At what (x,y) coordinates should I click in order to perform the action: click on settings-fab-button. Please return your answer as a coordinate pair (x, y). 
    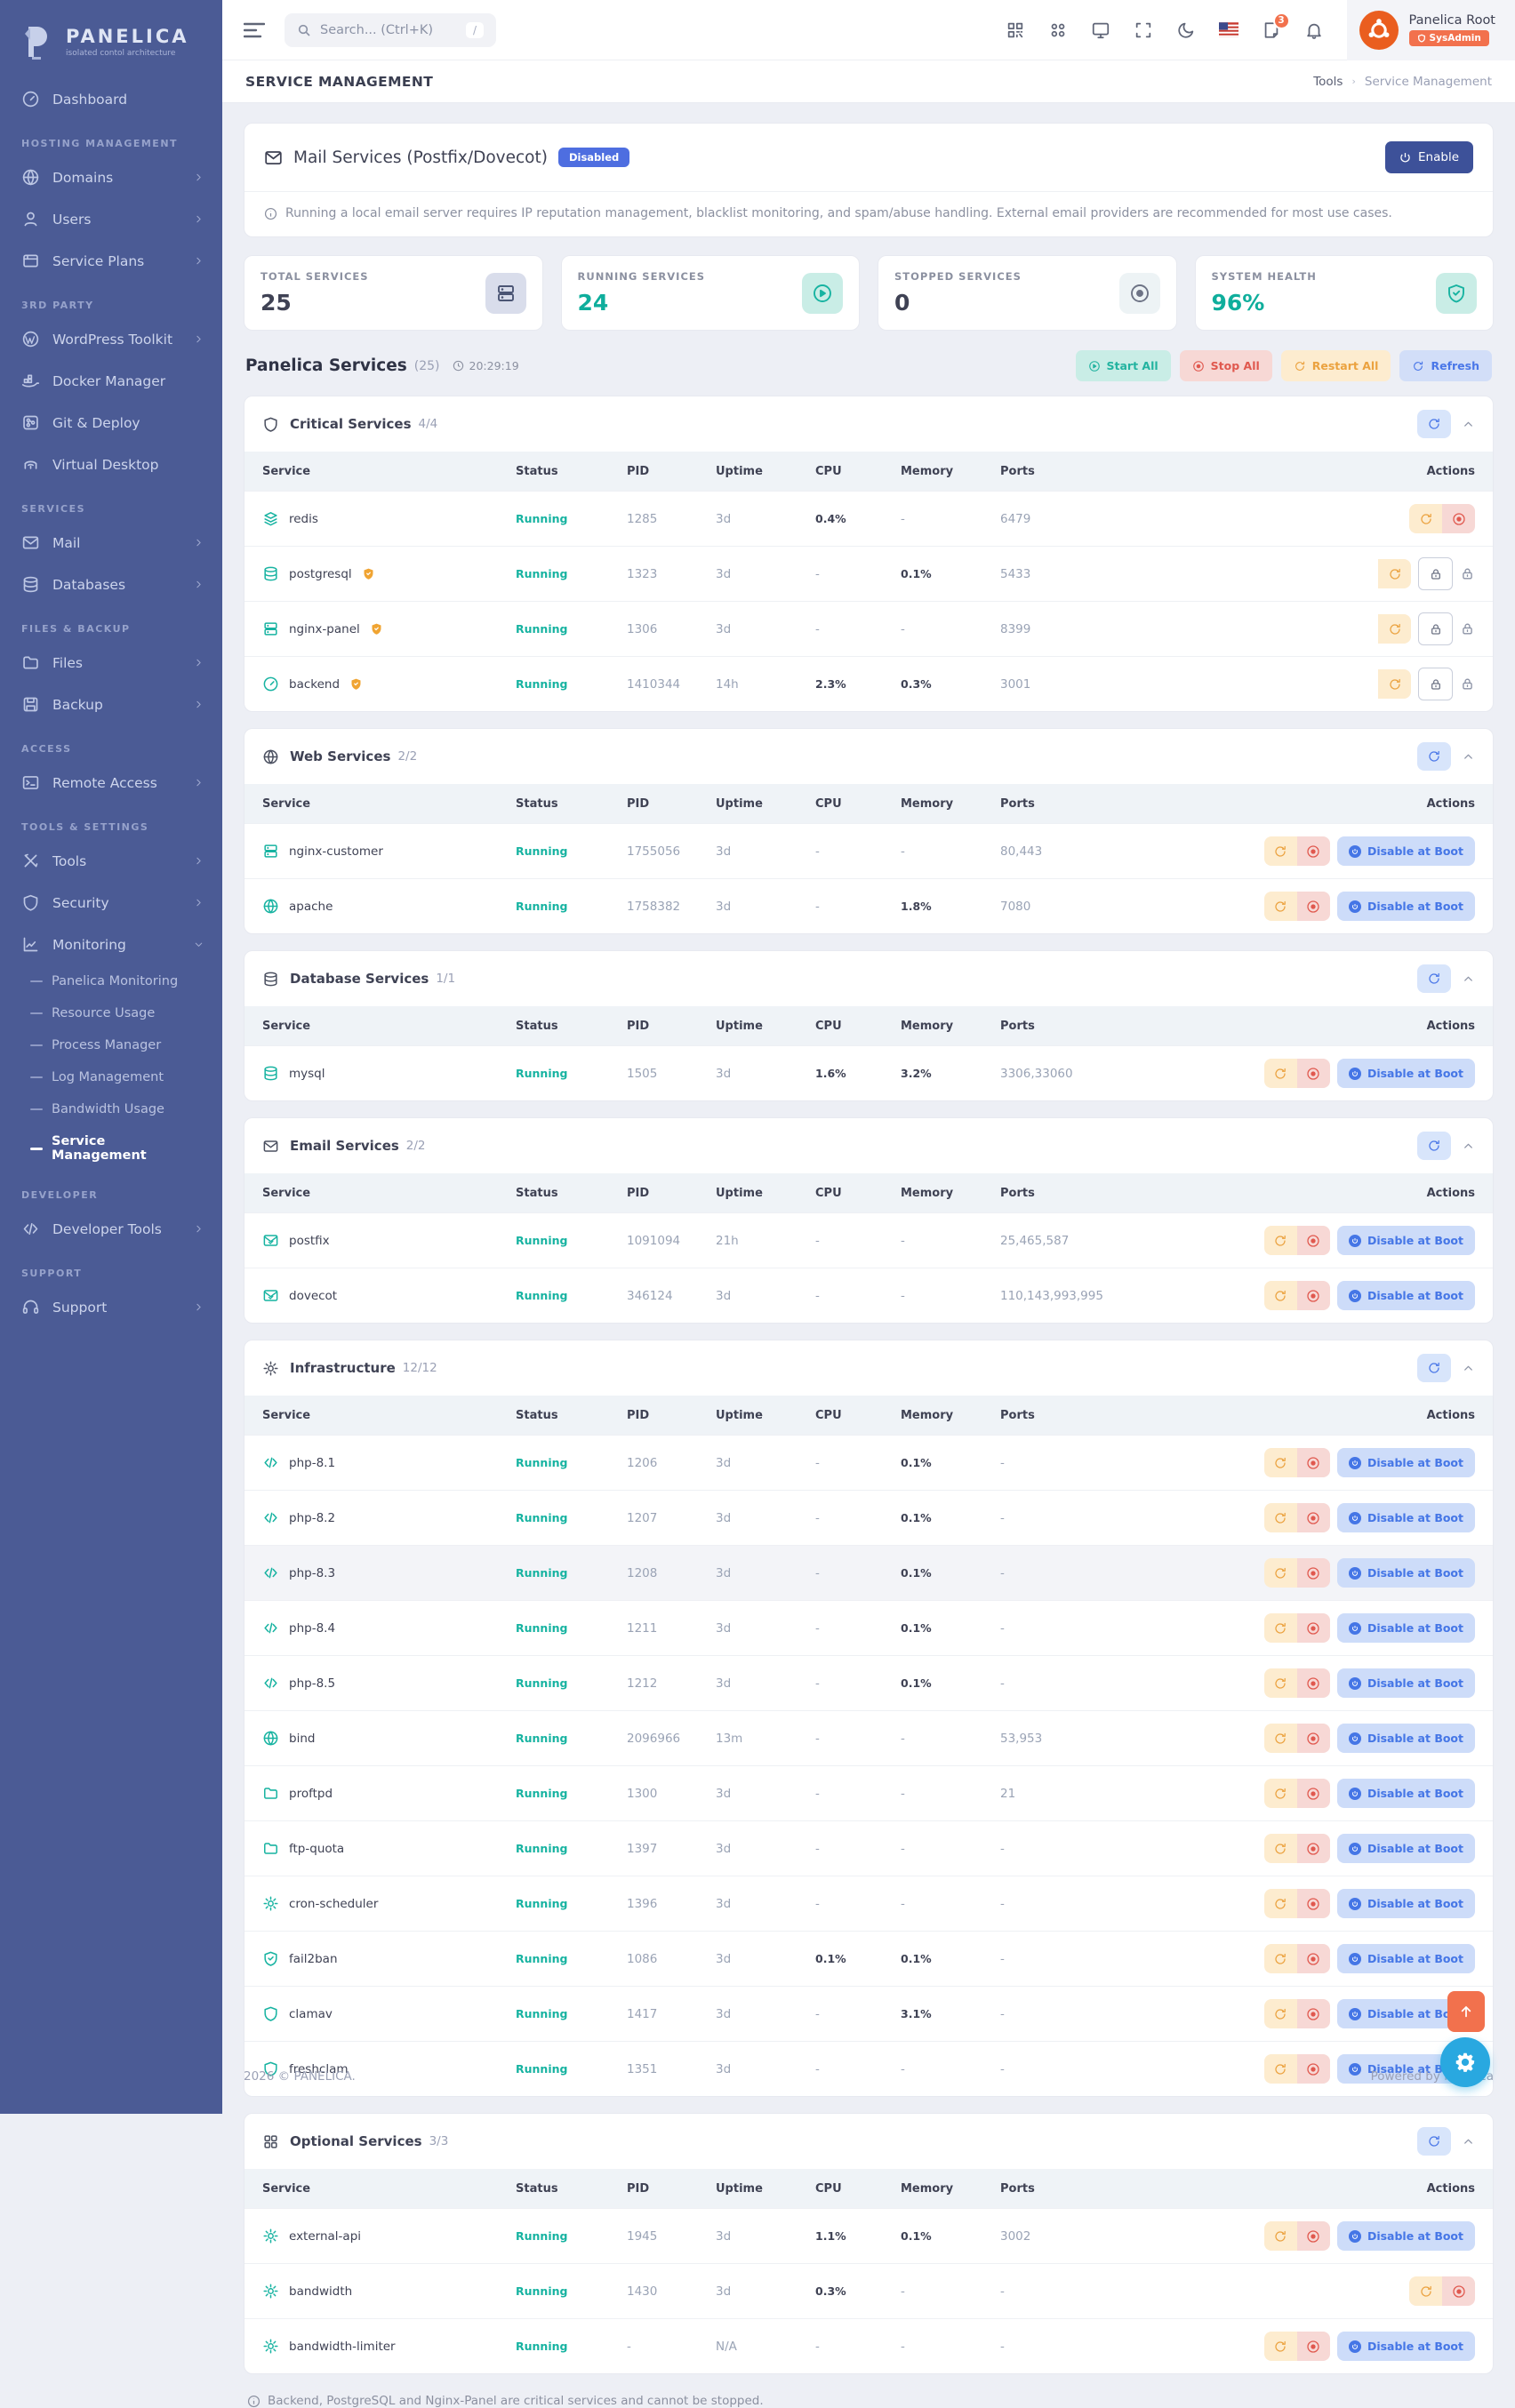
    Looking at the image, I should click on (1465, 2062).